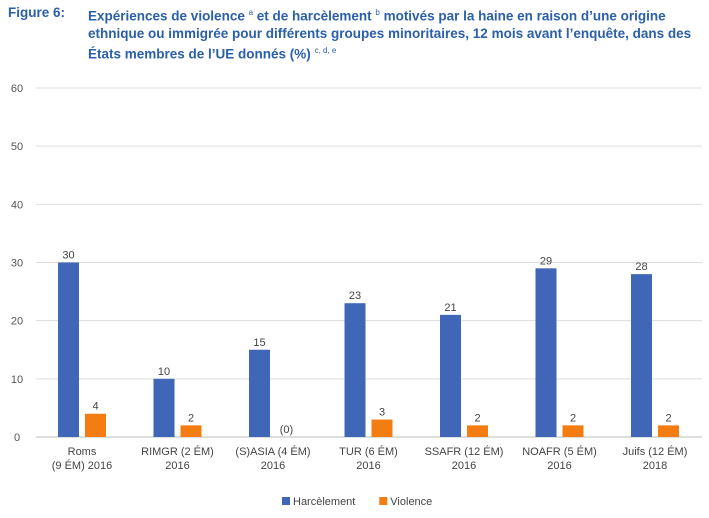 Image resolution: width=709 pixels, height=518 pixels. What do you see at coordinates (559, 451) in the screenshot?
I see `x-category-label: NOAFR (5 ÉM)` at bounding box center [559, 451].